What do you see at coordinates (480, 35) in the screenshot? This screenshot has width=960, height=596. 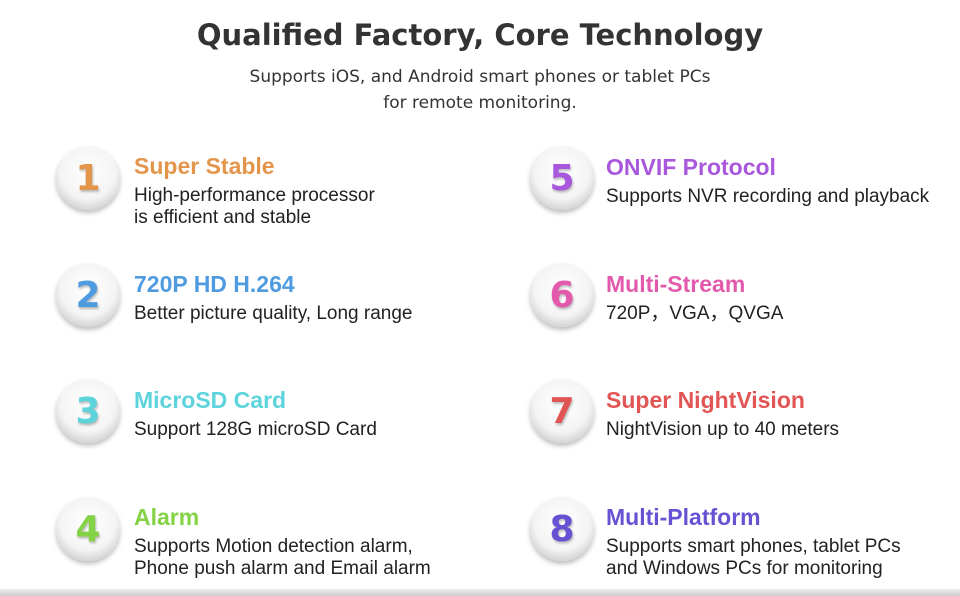 I see `page-title: Qualified Factory, Core Technology` at bounding box center [480, 35].